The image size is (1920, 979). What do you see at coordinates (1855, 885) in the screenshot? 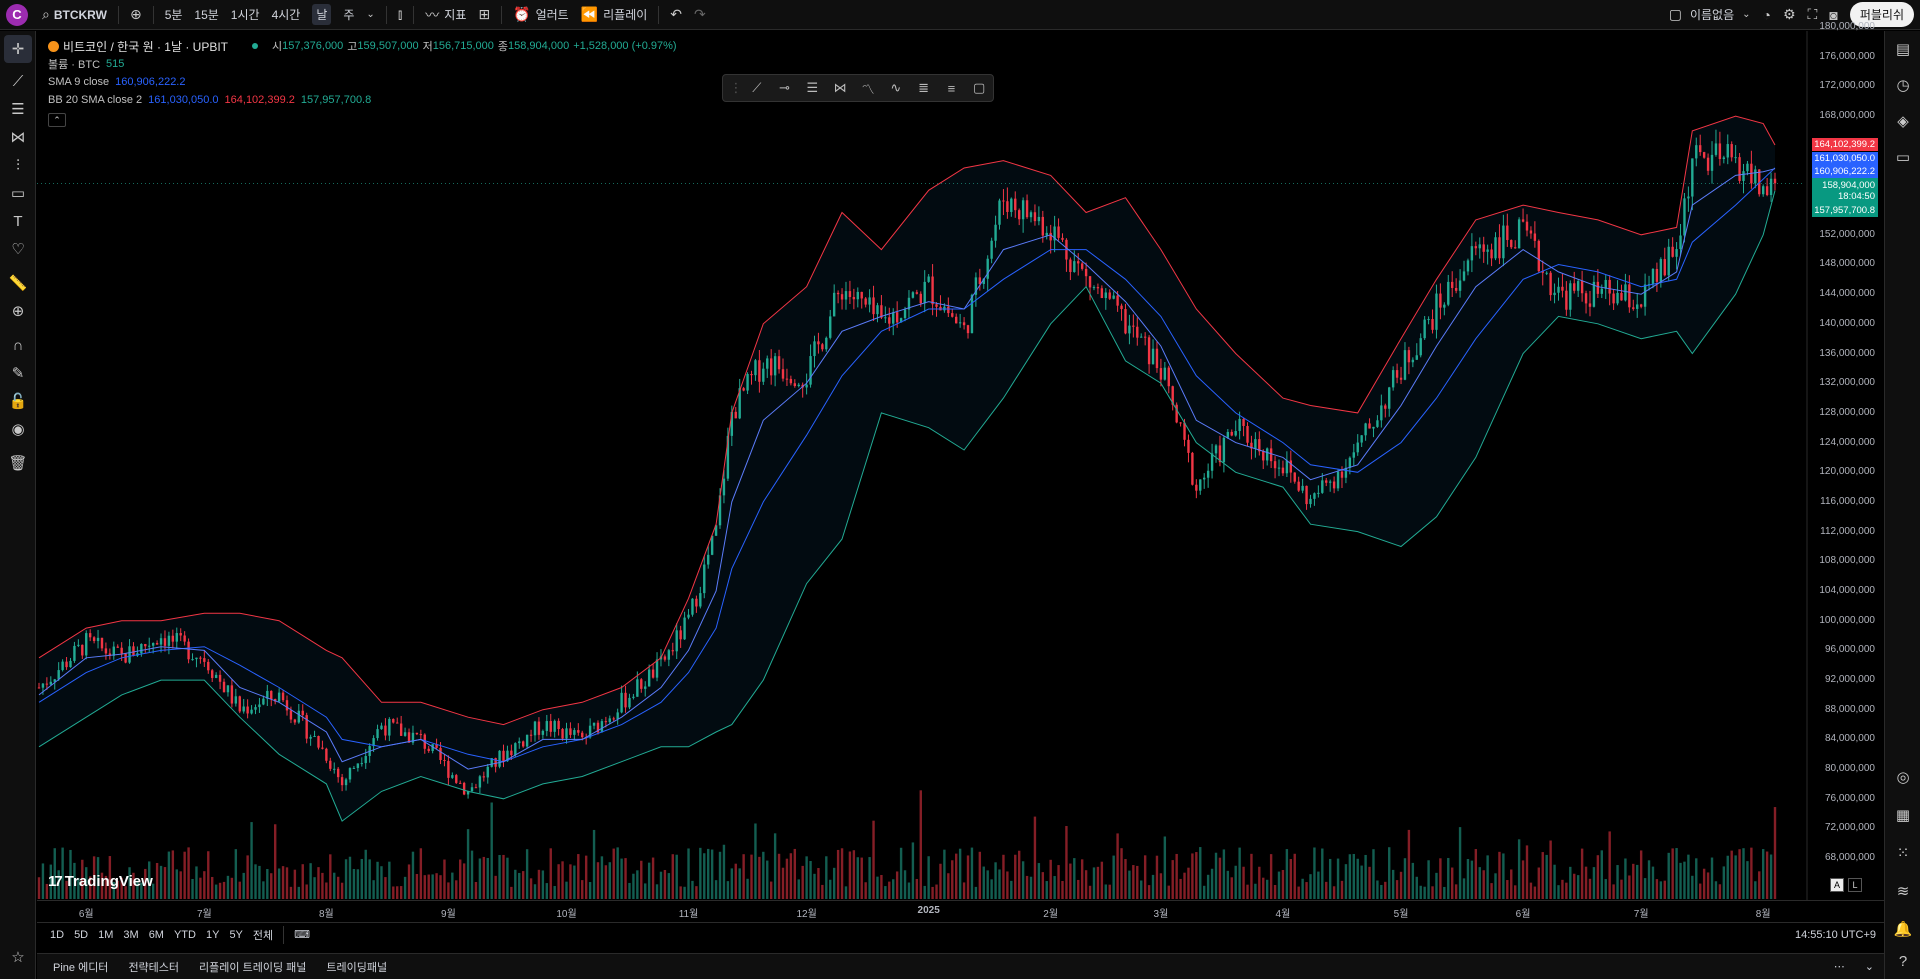
I see `log-scale-toggle: L` at bounding box center [1855, 885].